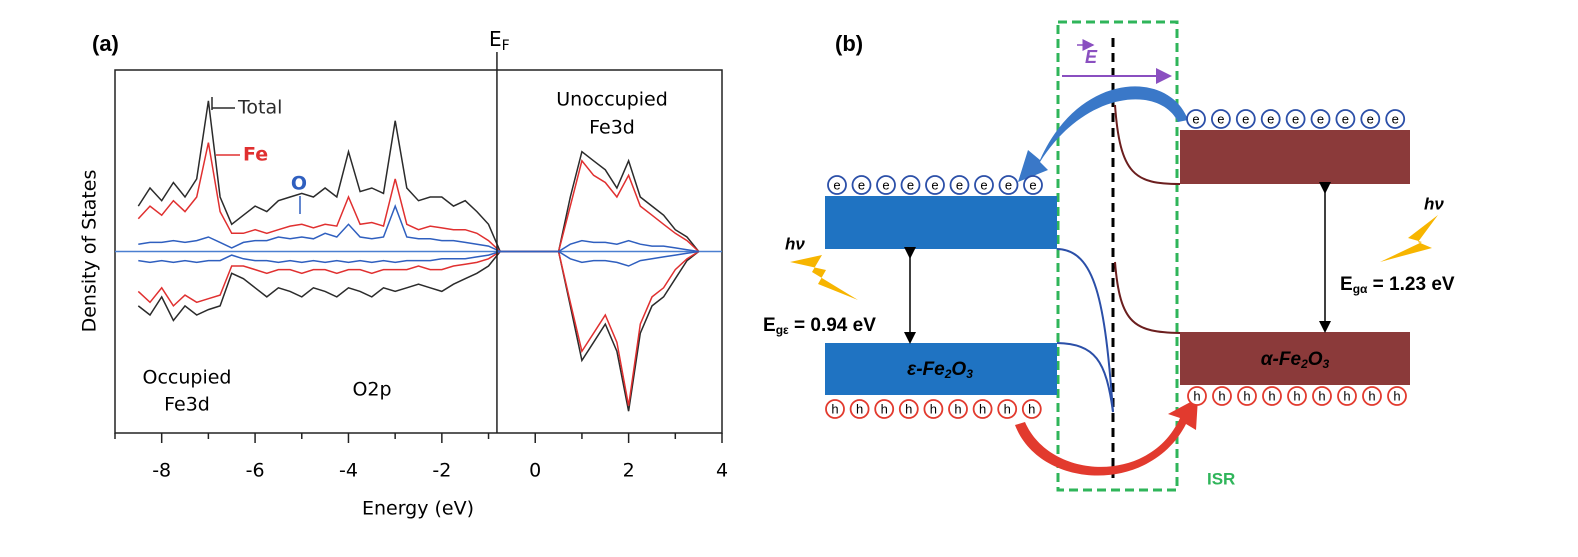  What do you see at coordinates (1103, 134) in the screenshot?
I see `electron-transfer-arrow` at bounding box center [1103, 134].